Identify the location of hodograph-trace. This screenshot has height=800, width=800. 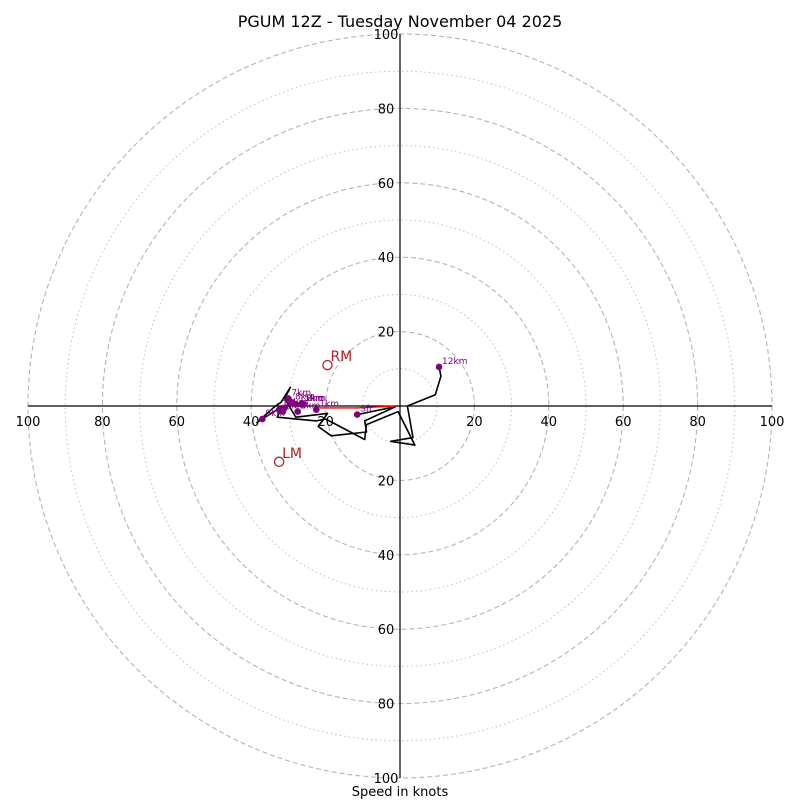
(348, 406).